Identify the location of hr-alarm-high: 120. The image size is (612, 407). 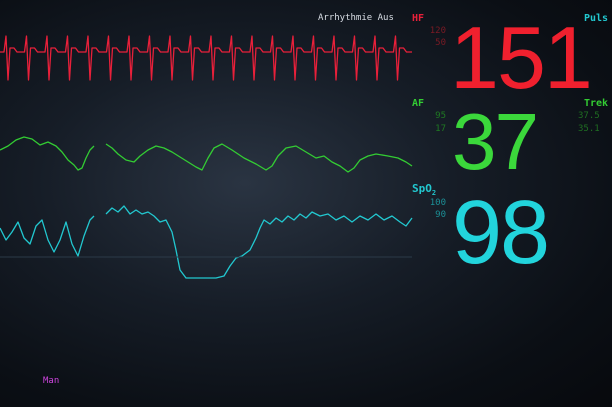
(437, 31).